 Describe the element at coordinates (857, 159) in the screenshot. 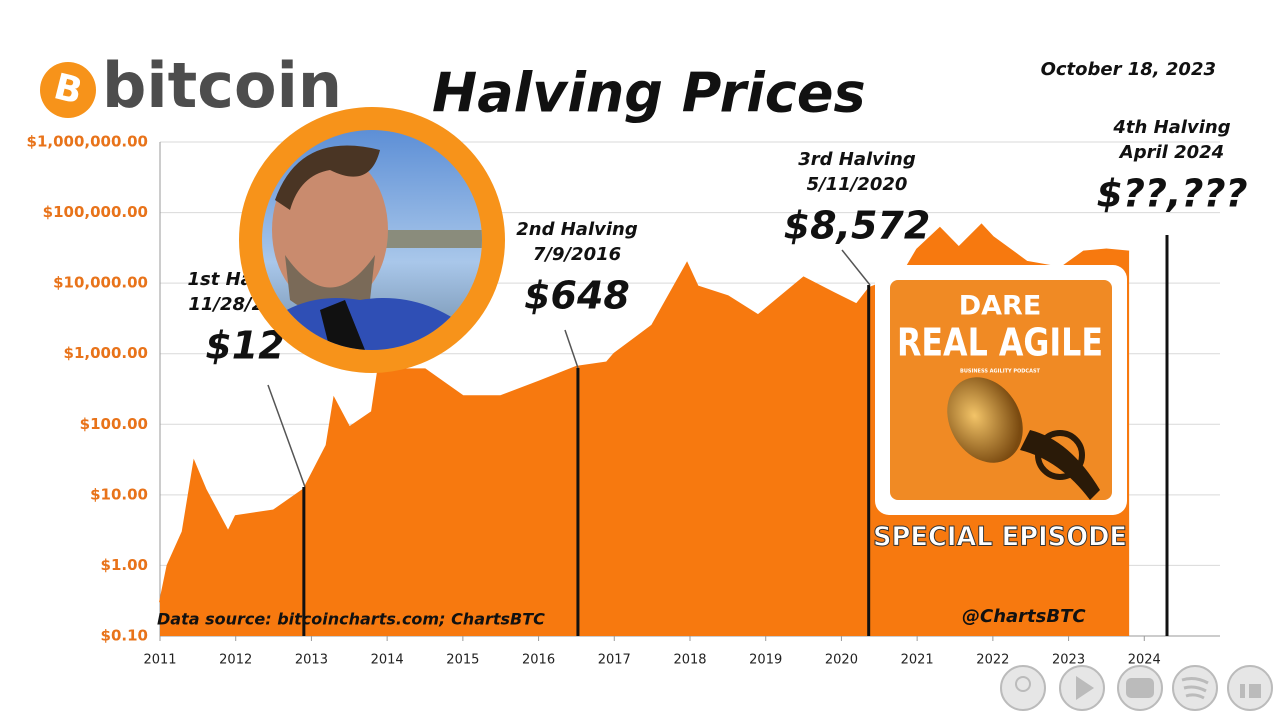

I see `halving-title: 3rd Halving` at that location.